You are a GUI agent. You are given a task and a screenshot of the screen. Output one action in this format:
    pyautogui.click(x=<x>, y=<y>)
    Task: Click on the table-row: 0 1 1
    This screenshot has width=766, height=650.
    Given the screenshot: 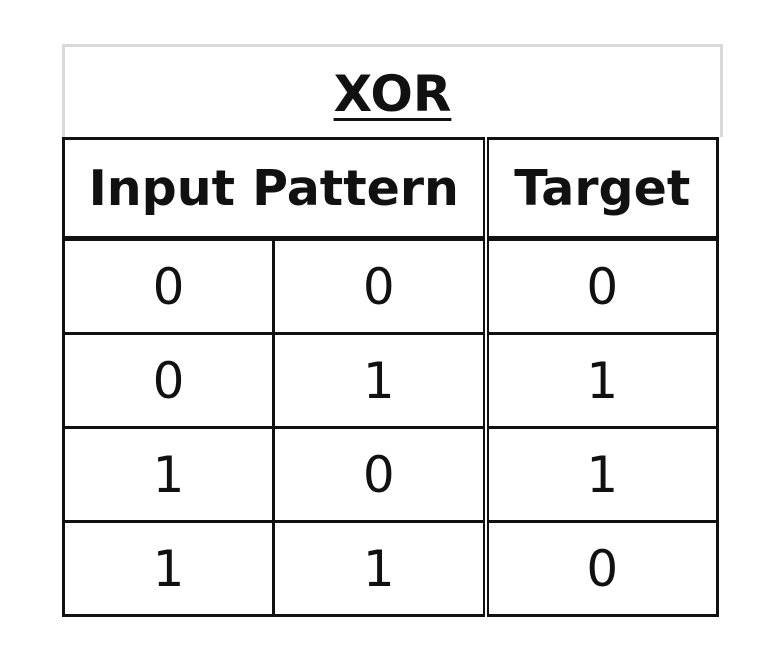 What is the action you would take?
    pyautogui.click(x=390, y=380)
    